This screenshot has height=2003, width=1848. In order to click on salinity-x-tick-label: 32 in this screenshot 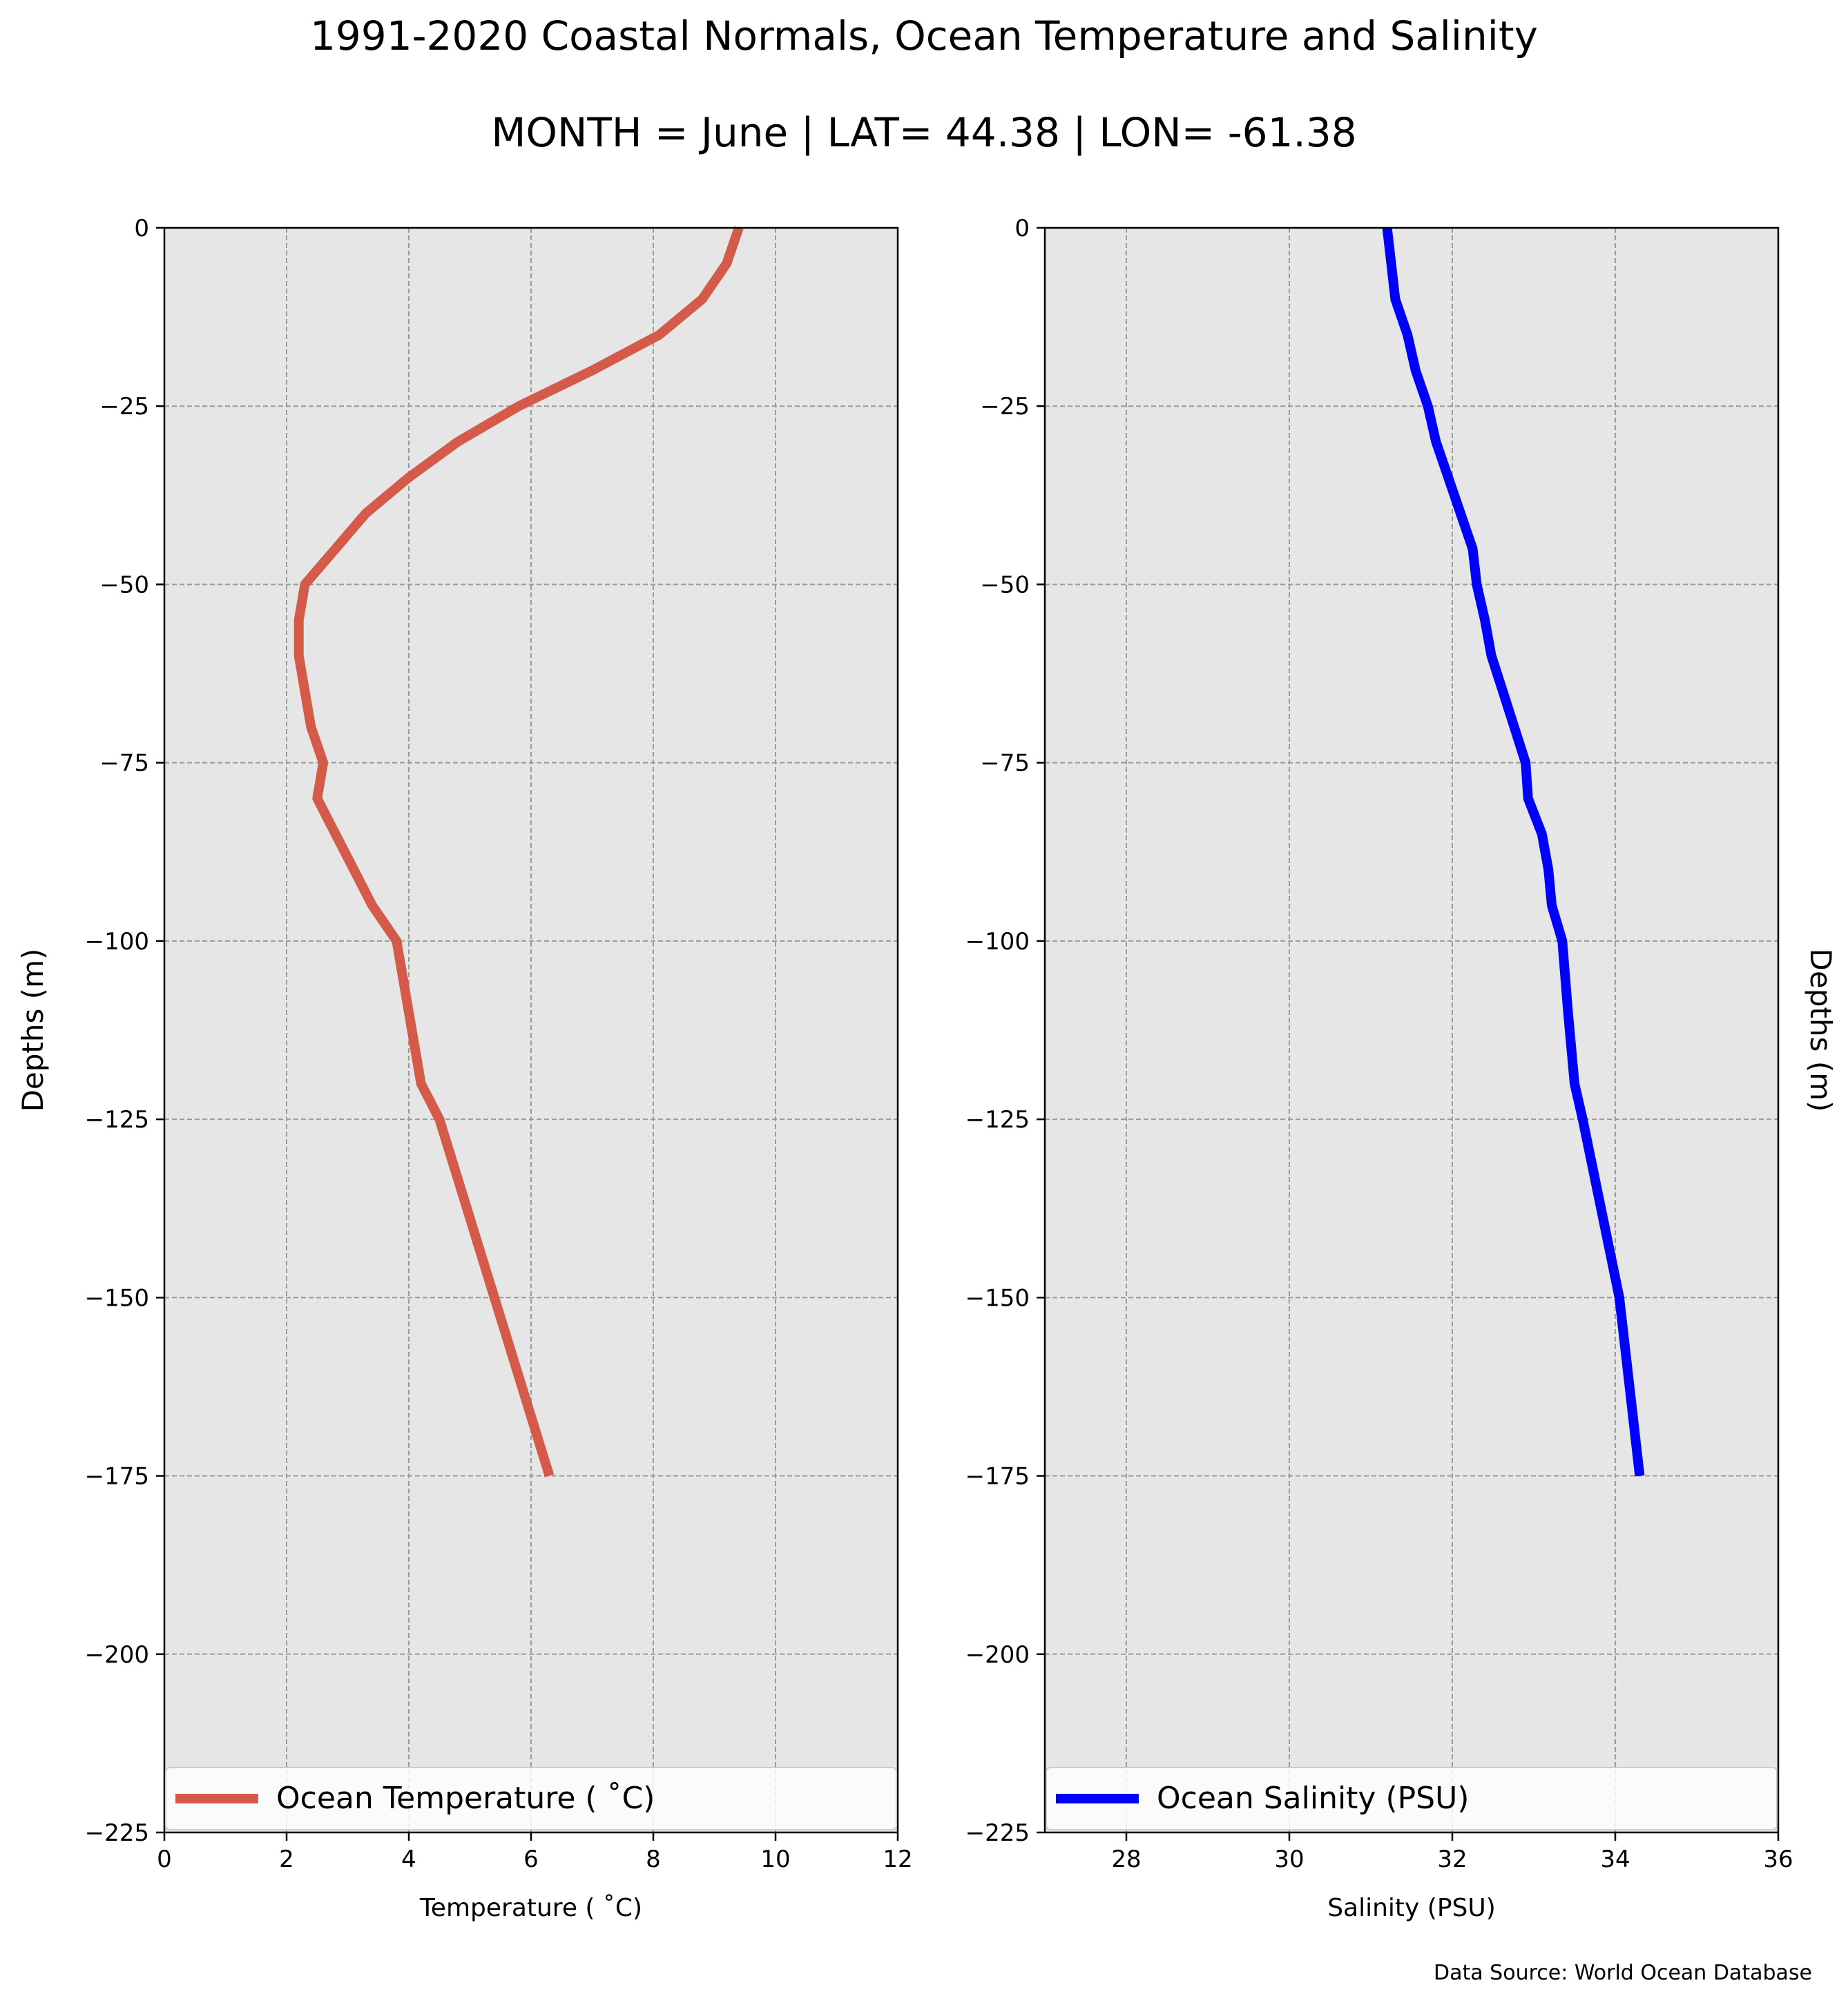, I will do `click(1452, 1860)`.